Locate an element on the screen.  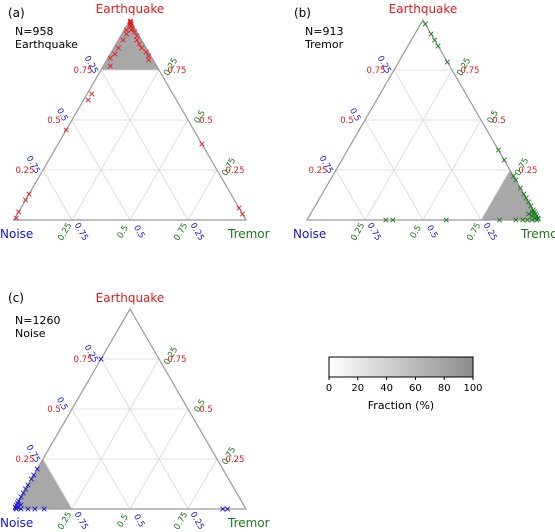
count-label: N=1260 is located at coordinates (37, 320).